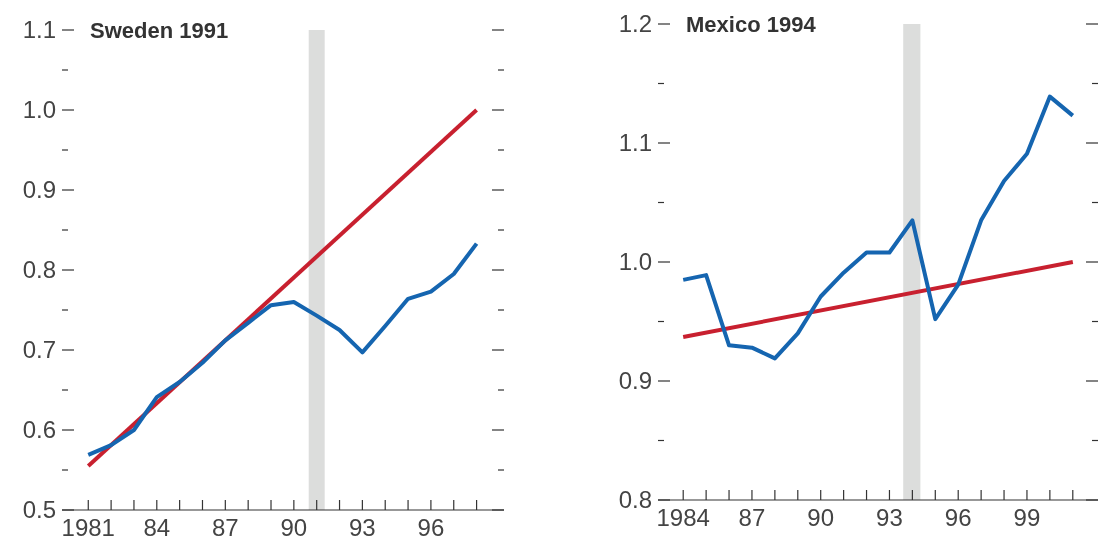  Describe the element at coordinates (39, 350) in the screenshot. I see `y-tick-label: 0.7` at that location.